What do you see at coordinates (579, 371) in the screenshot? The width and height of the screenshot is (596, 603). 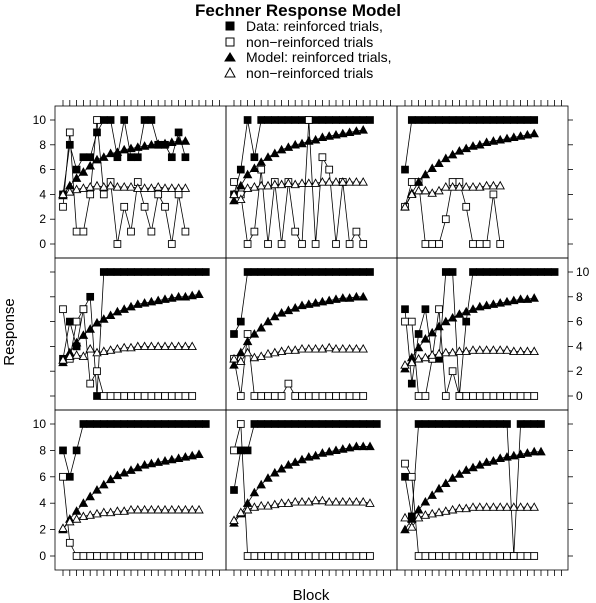 I see `y-tick-label: 2` at bounding box center [579, 371].